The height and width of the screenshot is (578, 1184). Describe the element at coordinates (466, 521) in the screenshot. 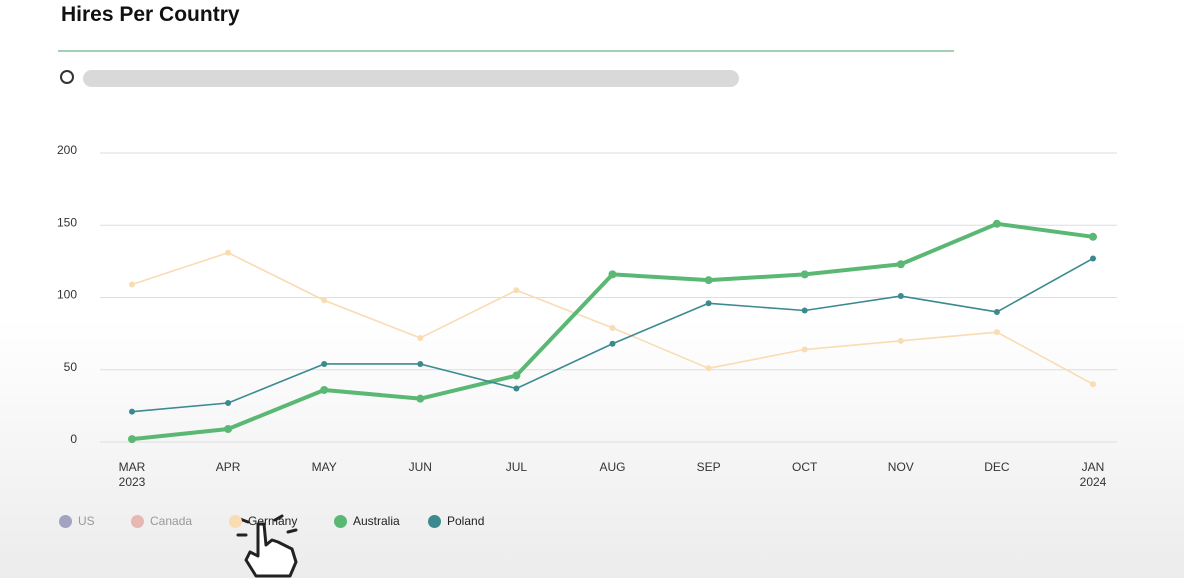

I see `legend-label: Poland` at that location.